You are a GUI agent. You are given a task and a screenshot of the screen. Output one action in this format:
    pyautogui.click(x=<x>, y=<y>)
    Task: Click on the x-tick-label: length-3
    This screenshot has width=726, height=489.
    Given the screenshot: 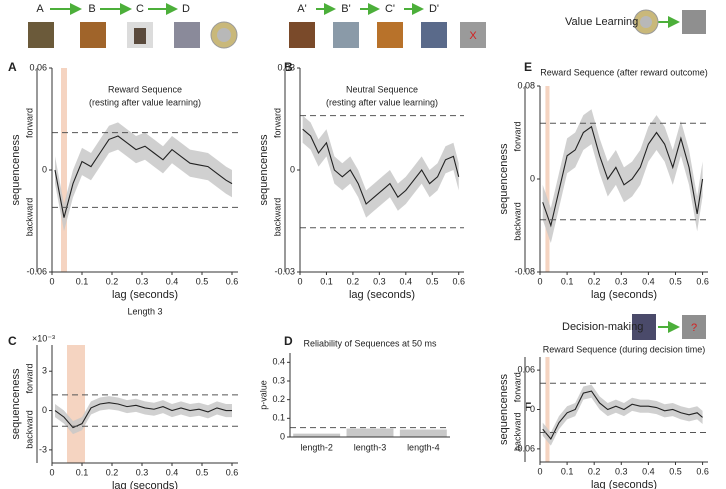 What is the action you would take?
    pyautogui.click(x=370, y=447)
    